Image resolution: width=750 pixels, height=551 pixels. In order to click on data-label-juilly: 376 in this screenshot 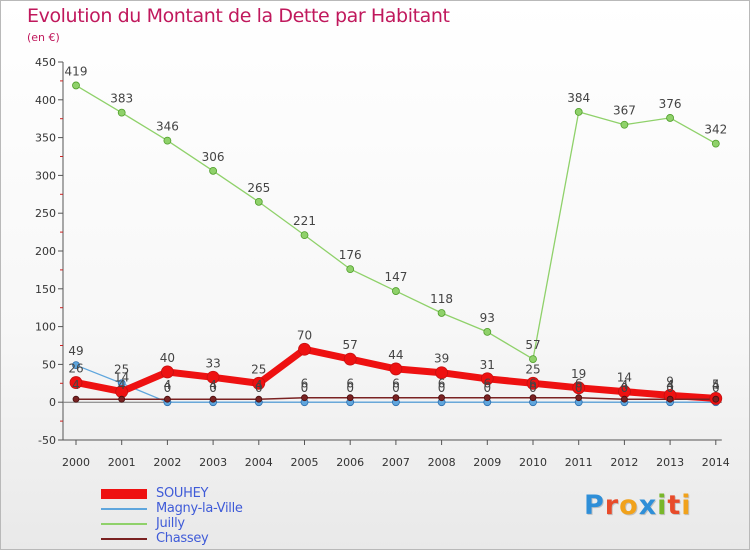, I will do `click(670, 104)`.